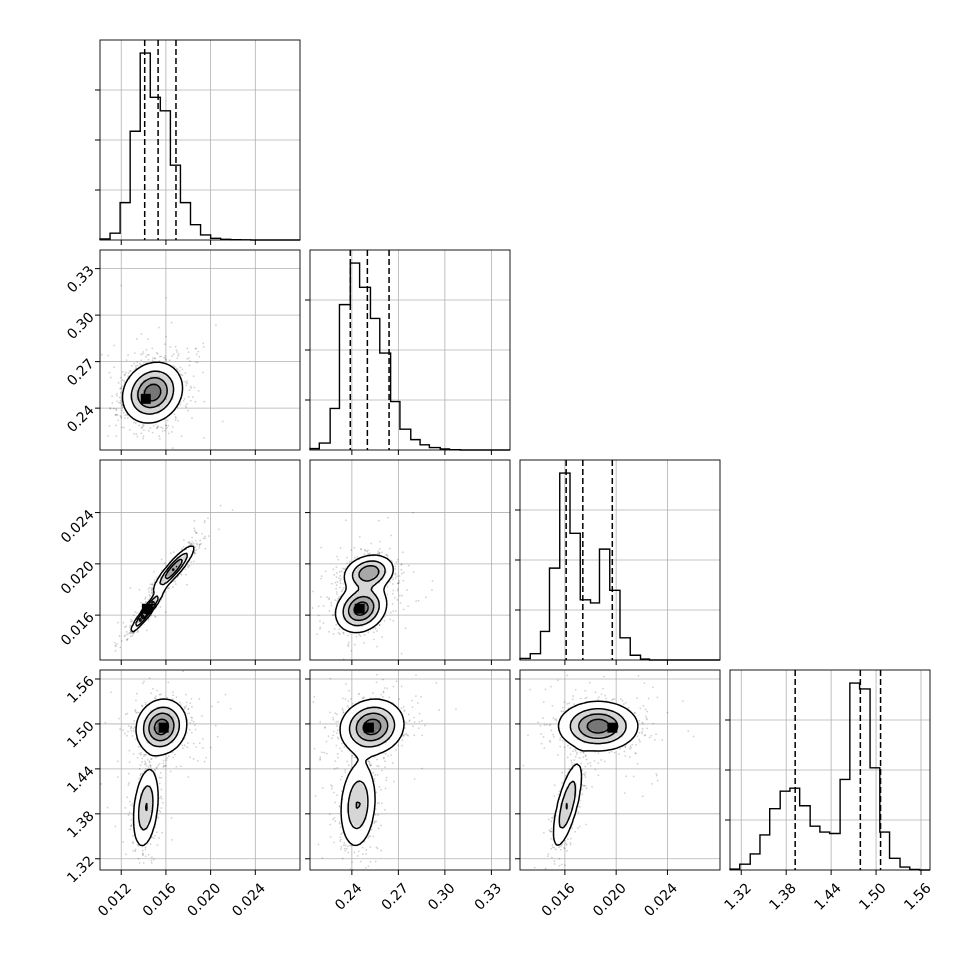 The width and height of the screenshot is (970, 970). Describe the element at coordinates (80, 279) in the screenshot. I see `y-tick-label-p2: 0.33` at that location.